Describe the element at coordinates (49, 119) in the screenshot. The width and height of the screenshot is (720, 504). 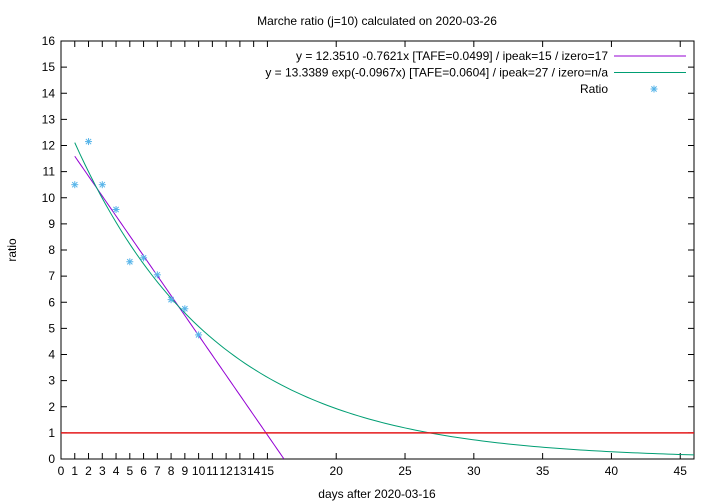
I see `y-tick-label: 13` at that location.